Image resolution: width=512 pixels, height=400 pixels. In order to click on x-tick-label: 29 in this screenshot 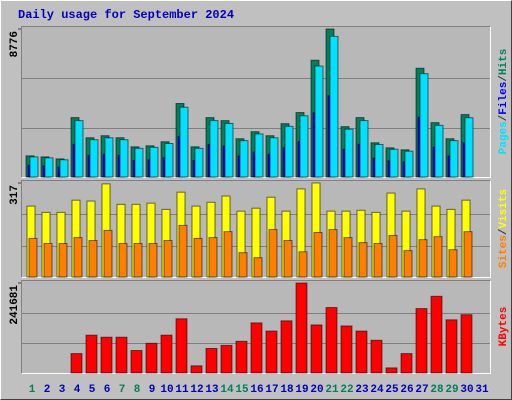, I will do `click(451, 390)`.